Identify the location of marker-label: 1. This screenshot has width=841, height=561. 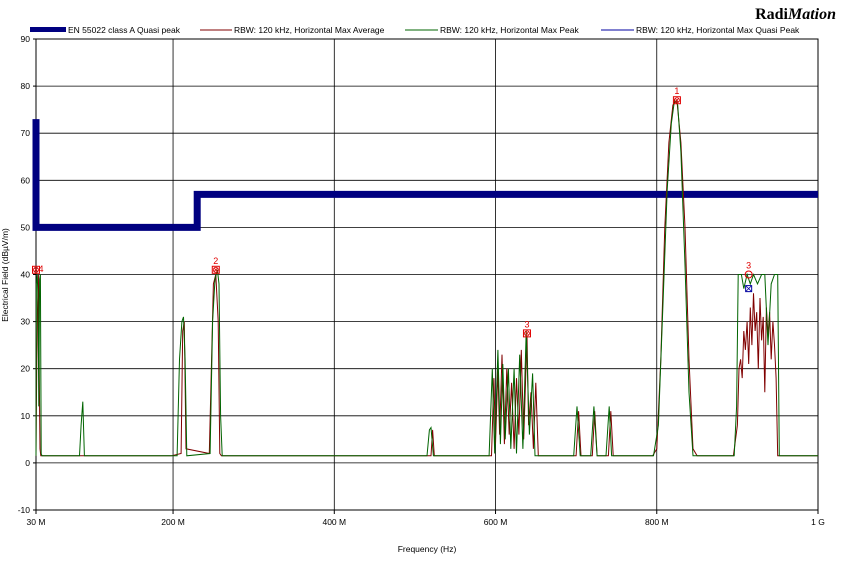
(676, 91).